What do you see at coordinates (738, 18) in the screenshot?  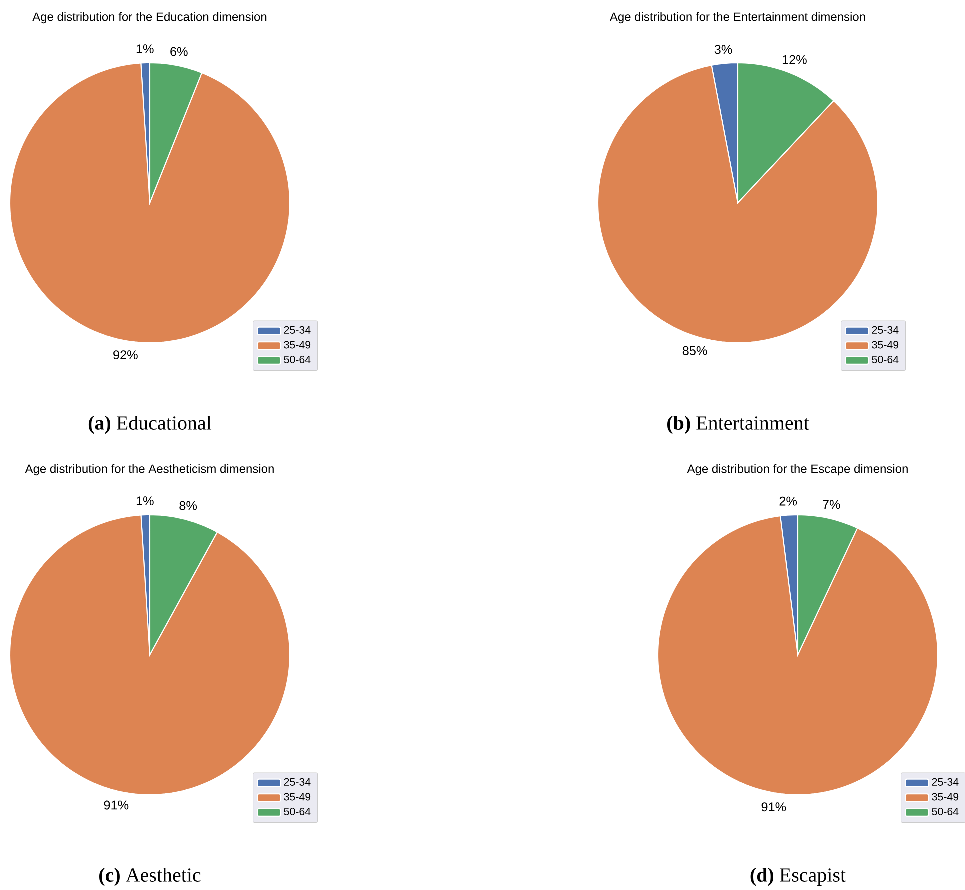 I see `chart-title: Age distribution for the Entertainment dimension` at bounding box center [738, 18].